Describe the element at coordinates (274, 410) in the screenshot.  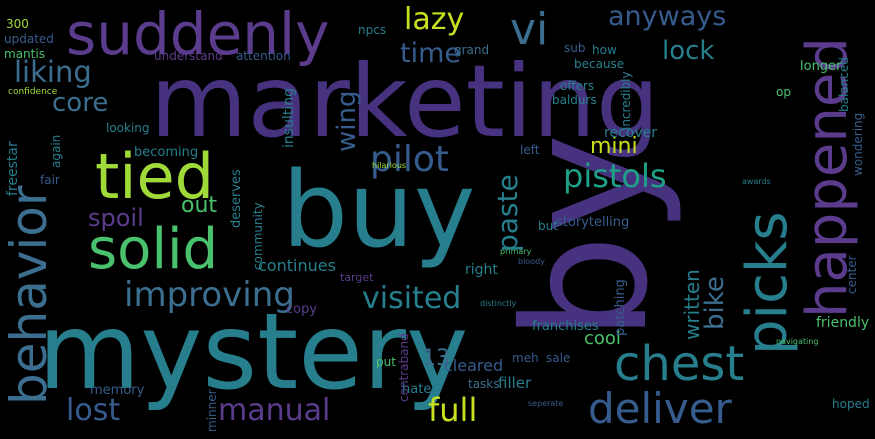
I see `word-manual: manual` at that location.